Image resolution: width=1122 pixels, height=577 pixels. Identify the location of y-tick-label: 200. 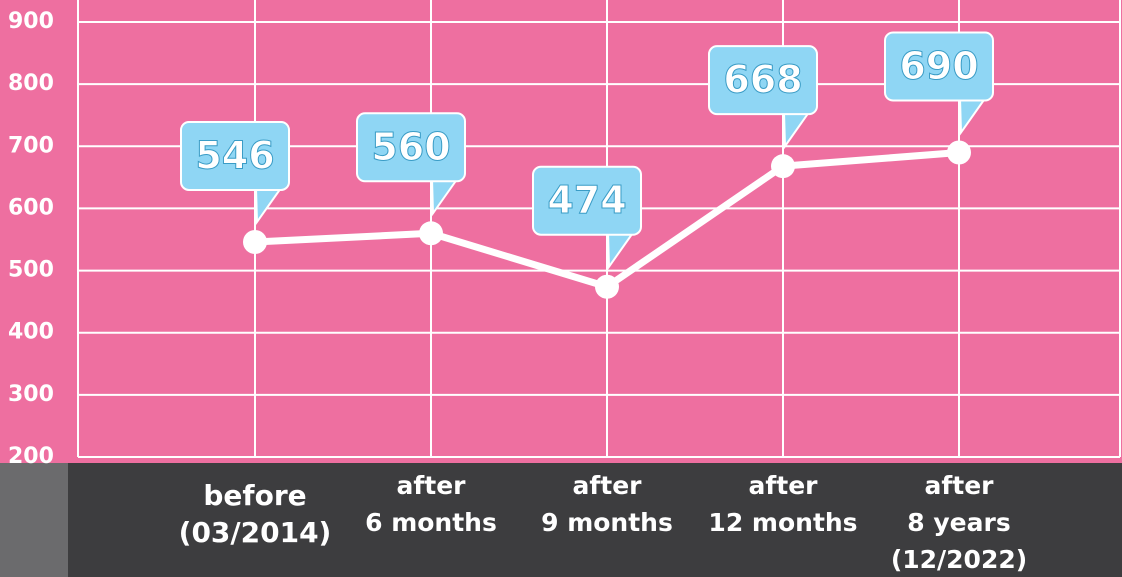
(31, 456).